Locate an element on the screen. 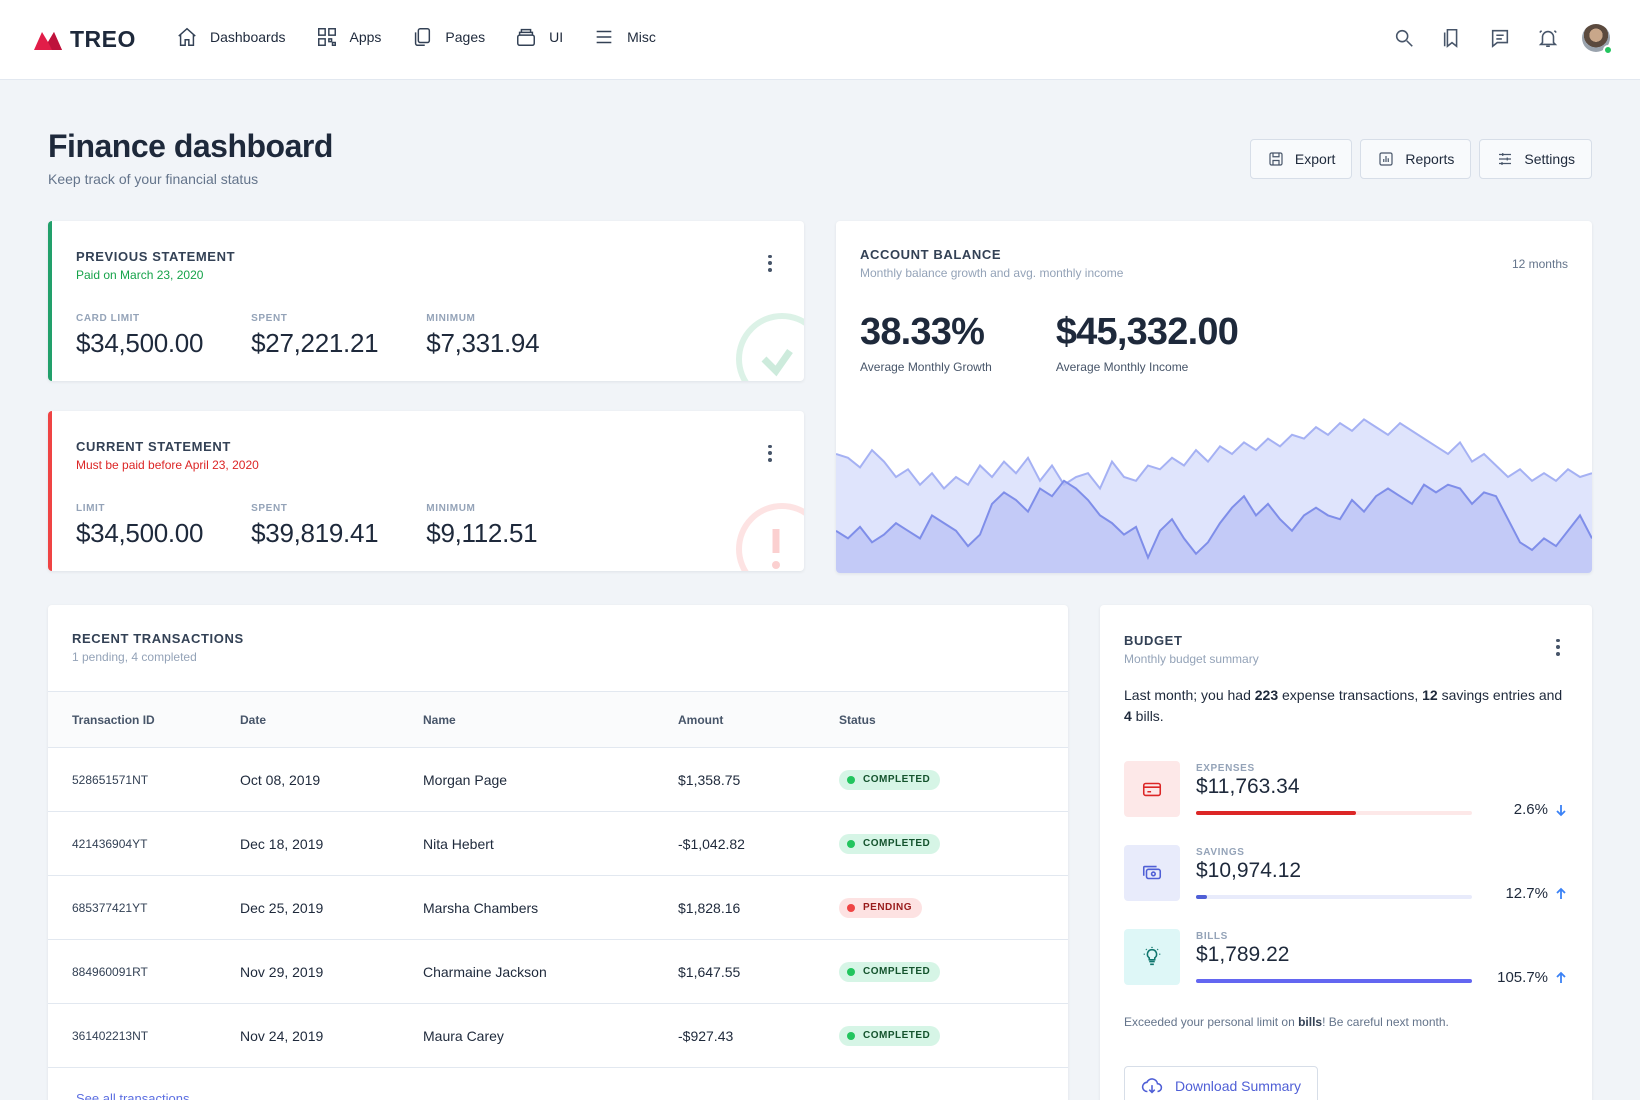 The height and width of the screenshot is (1100, 1640). budget-icon-box is located at coordinates (1152, 789).